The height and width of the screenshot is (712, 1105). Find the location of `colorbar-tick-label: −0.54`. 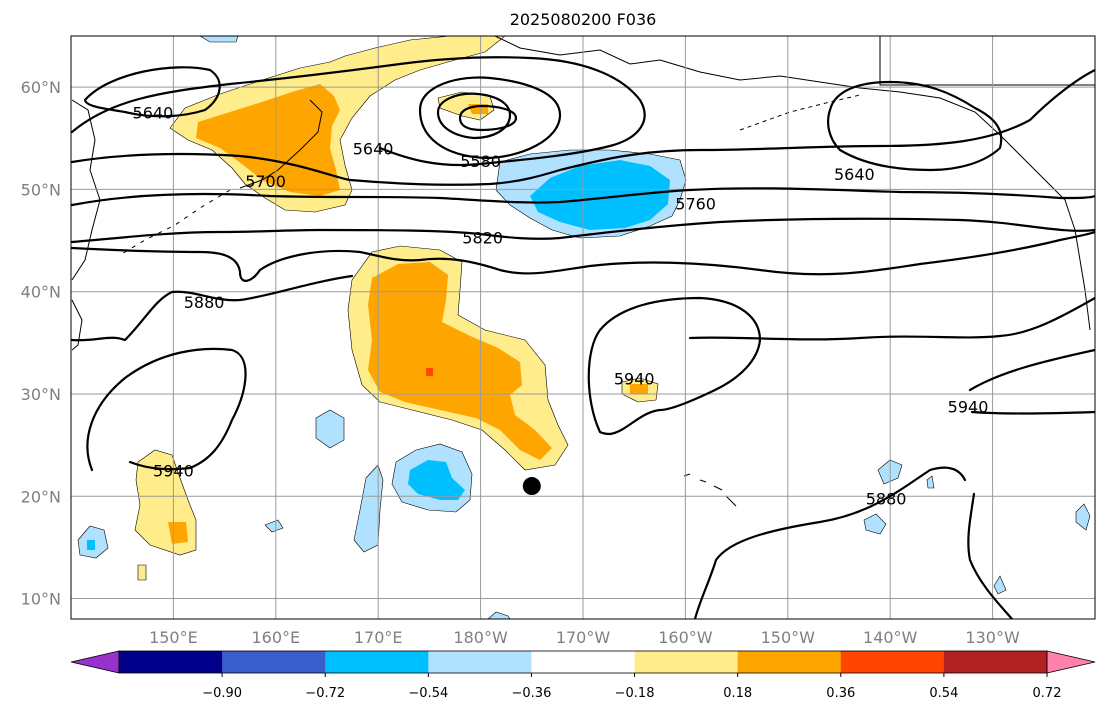

colorbar-tick-label: −0.54 is located at coordinates (428, 693).